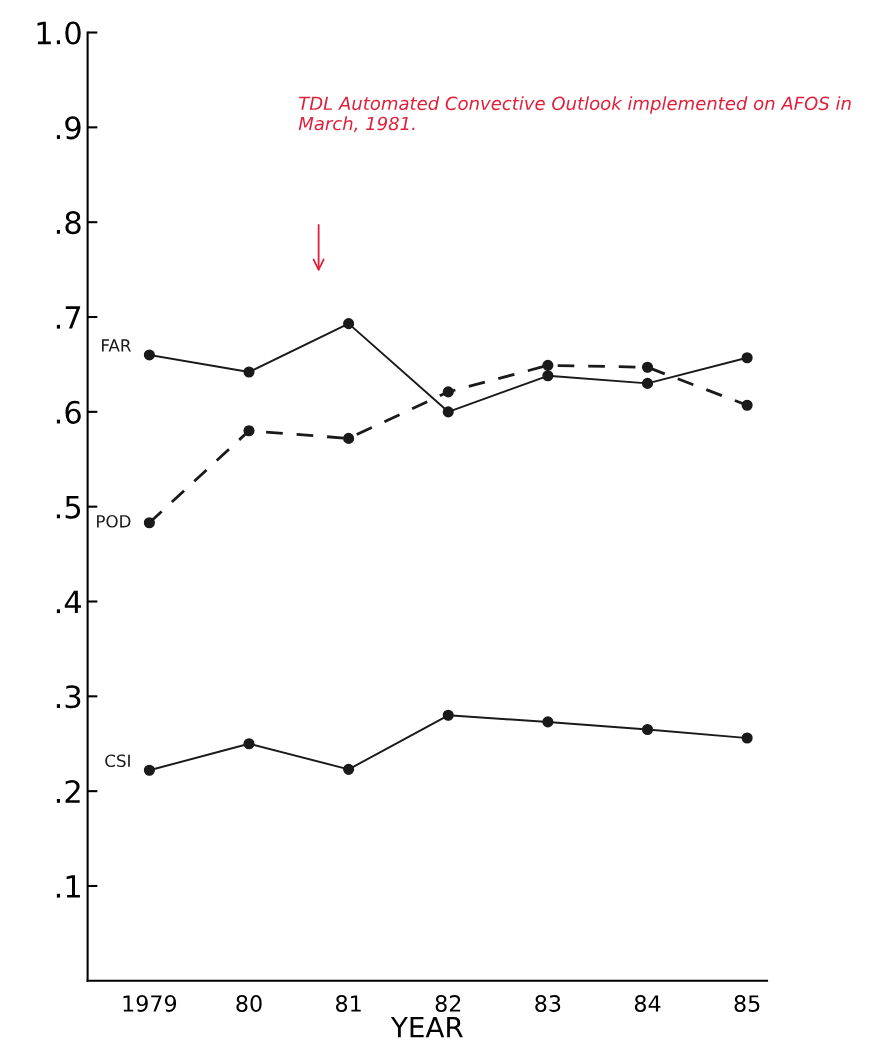 The height and width of the screenshot is (1049, 894). Describe the element at coordinates (747, 1003) in the screenshot. I see `x-tick-label: 85` at that location.